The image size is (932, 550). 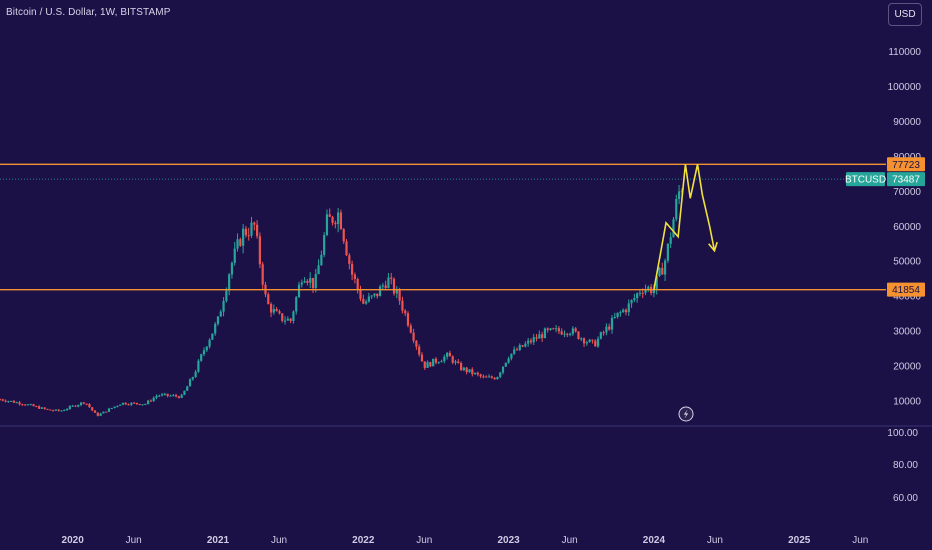 What do you see at coordinates (684, 227) in the screenshot?
I see `projection-path` at bounding box center [684, 227].